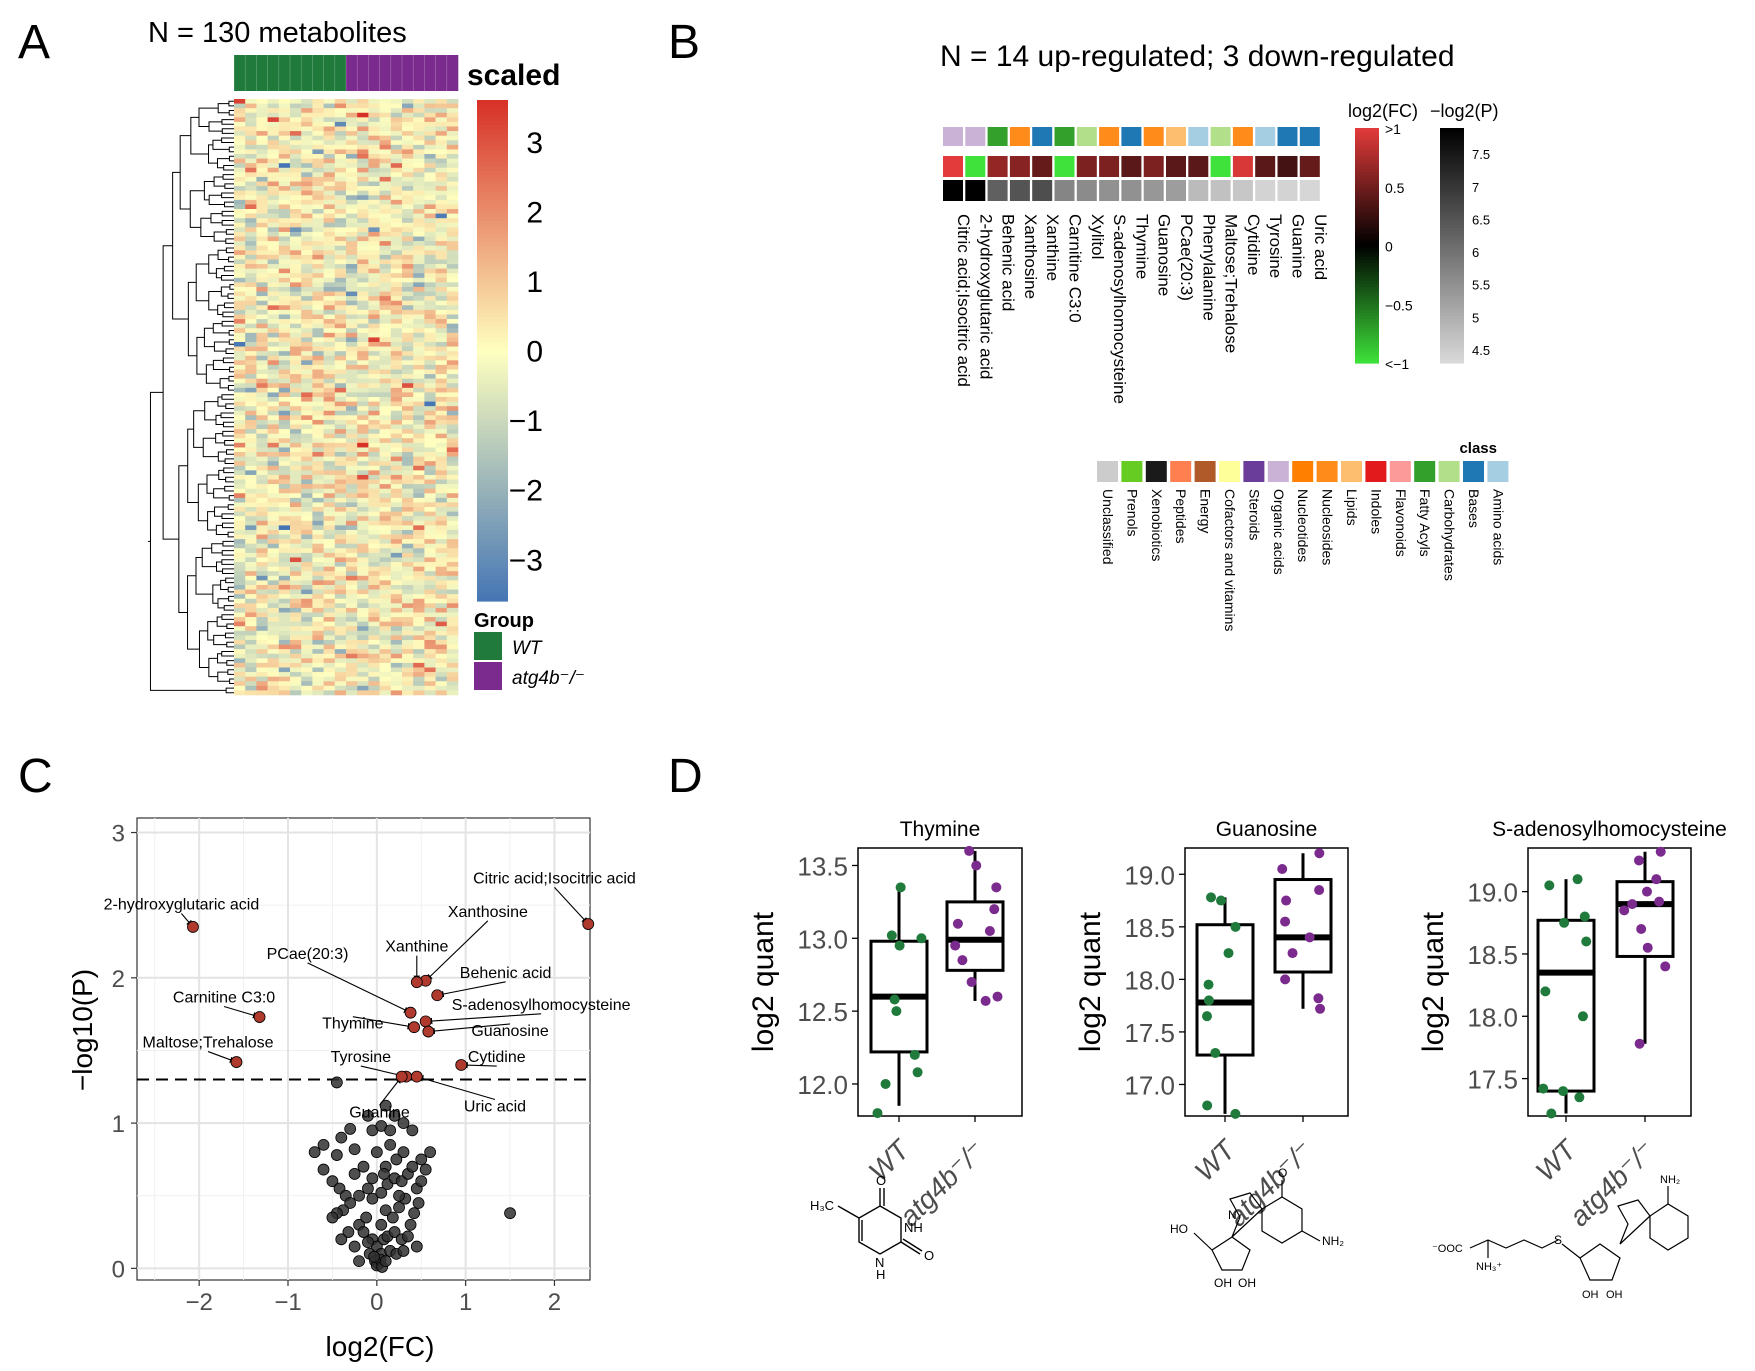 The image size is (1755, 1371). What do you see at coordinates (396, 73) in the screenshot?
I see `group-bar-cell` at bounding box center [396, 73].